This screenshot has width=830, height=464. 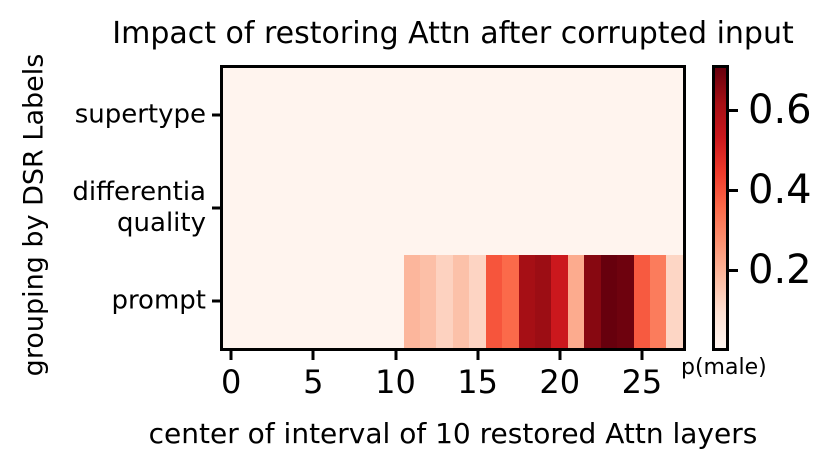 I want to click on colorbar-tick-label: 0.2, so click(x=780, y=270).